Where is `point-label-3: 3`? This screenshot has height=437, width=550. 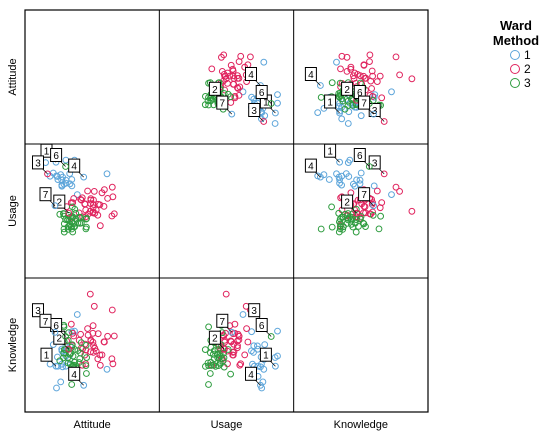 point-label-3: 3 is located at coordinates (38, 163).